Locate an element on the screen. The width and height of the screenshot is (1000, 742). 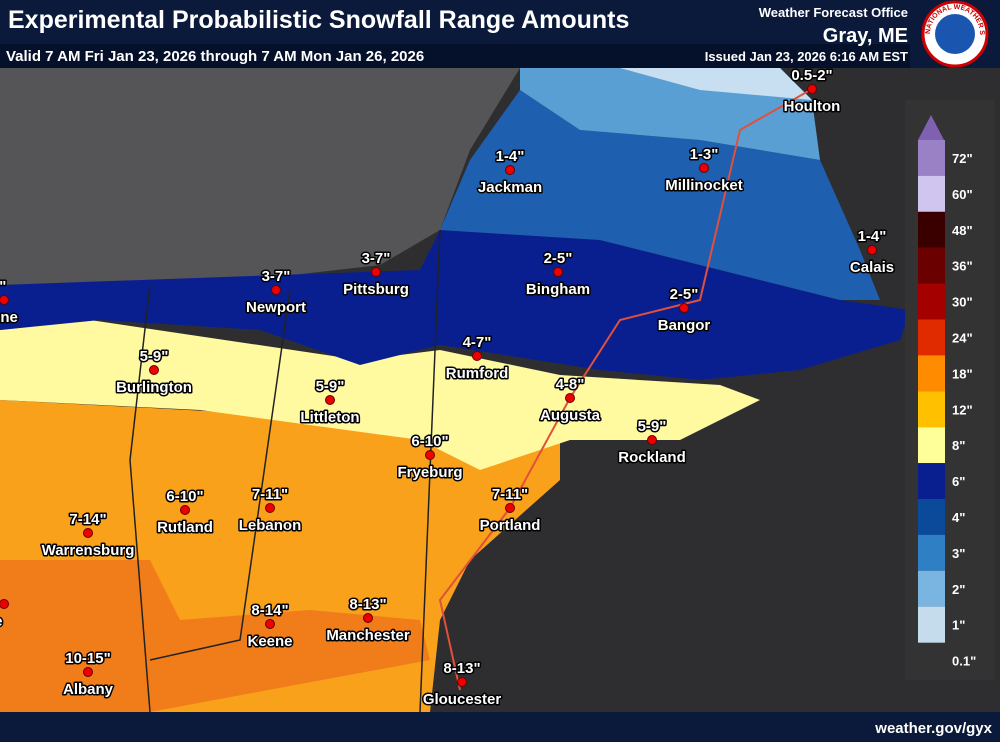
city-name: Malone is located at coordinates (9, 317).